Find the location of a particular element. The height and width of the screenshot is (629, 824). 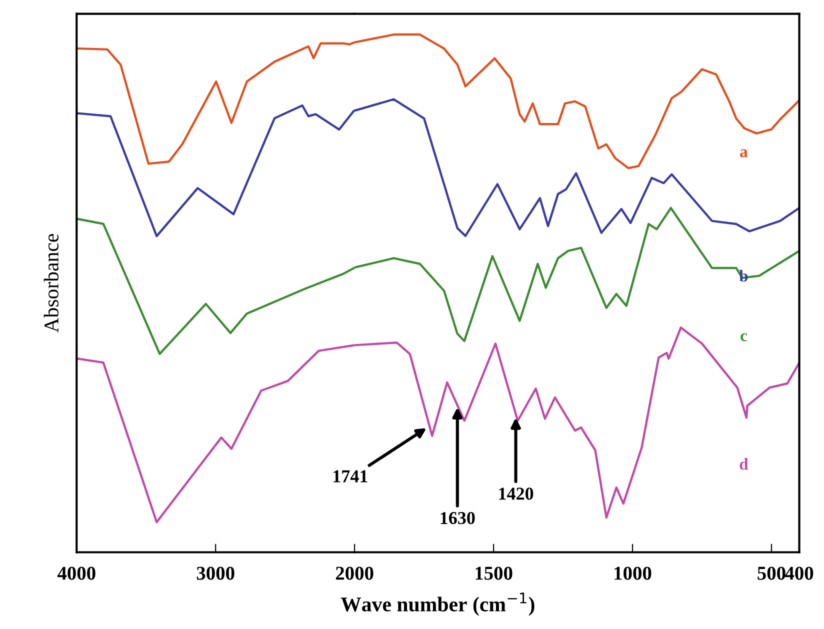

x-tick-label: 500 is located at coordinates (772, 573).